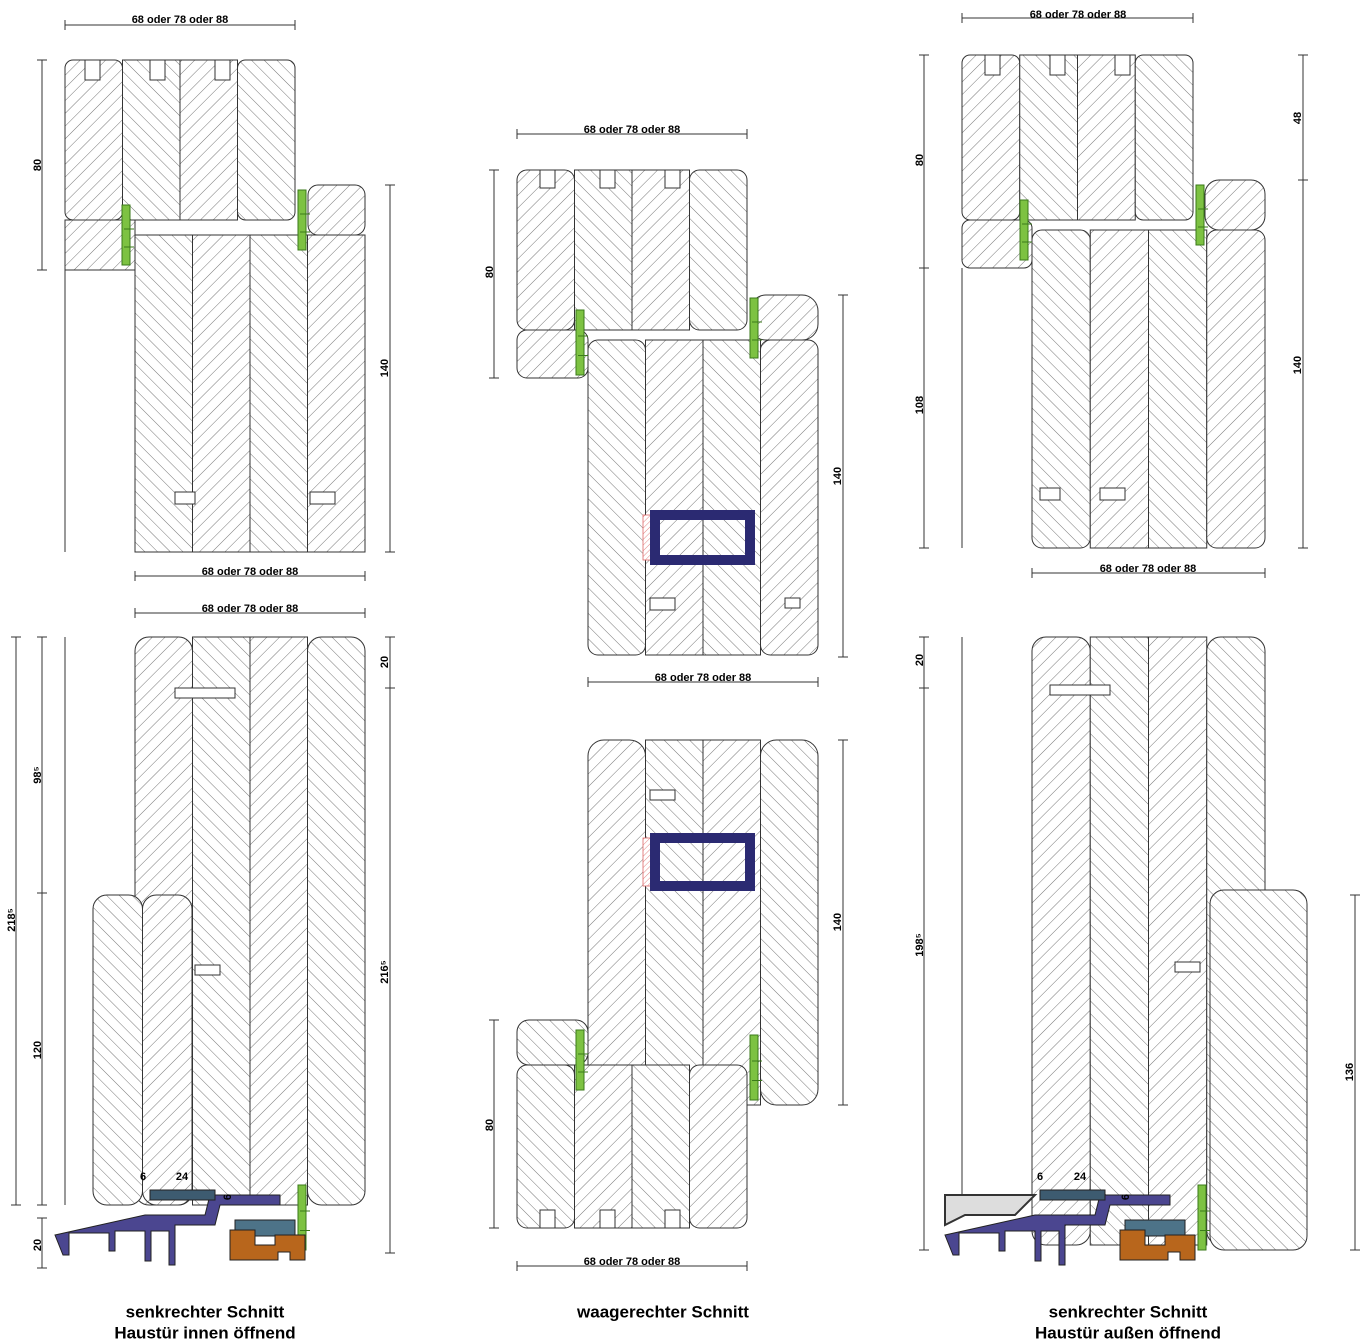 This screenshot has width=1365, height=1341. I want to click on dimension-label: 108, so click(920, 405).